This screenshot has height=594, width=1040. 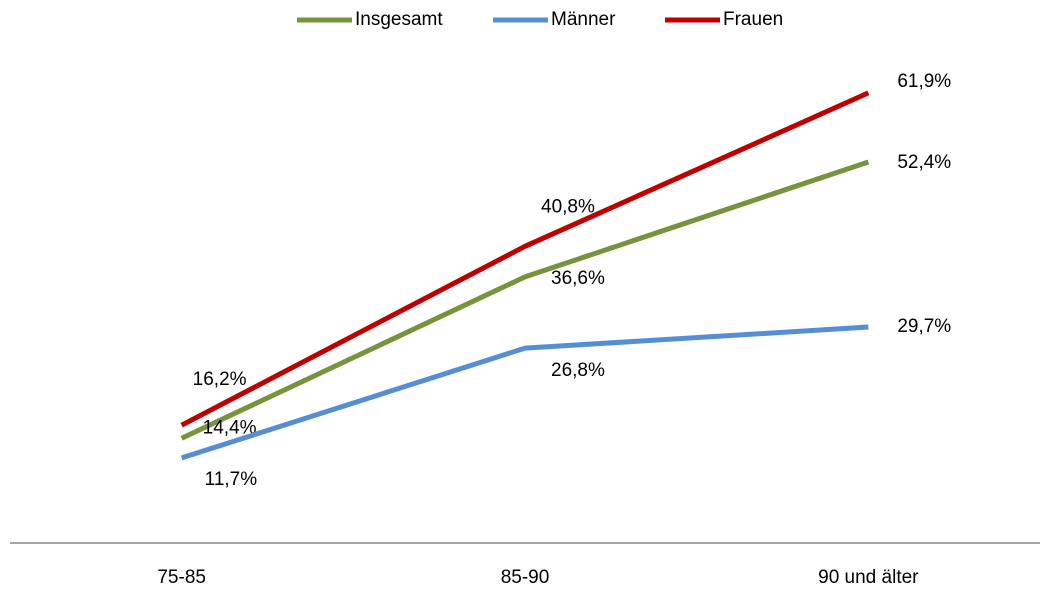 What do you see at coordinates (578, 278) in the screenshot?
I see `data-label: 36,6%` at bounding box center [578, 278].